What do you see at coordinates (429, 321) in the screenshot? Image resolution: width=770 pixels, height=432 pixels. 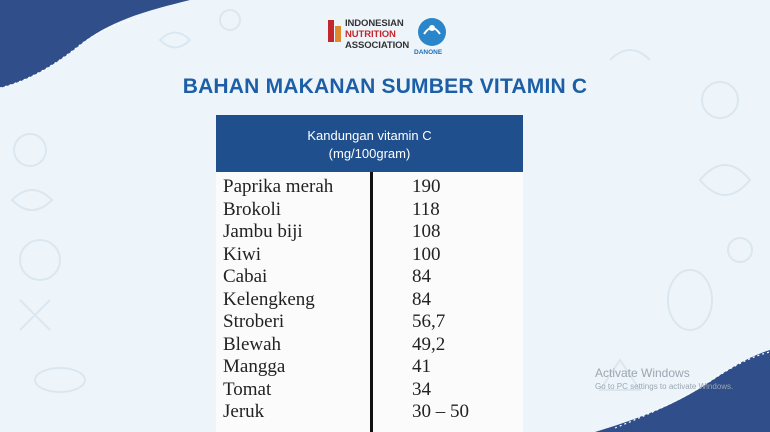 I see `vitamin-c-value: 56,7` at bounding box center [429, 321].